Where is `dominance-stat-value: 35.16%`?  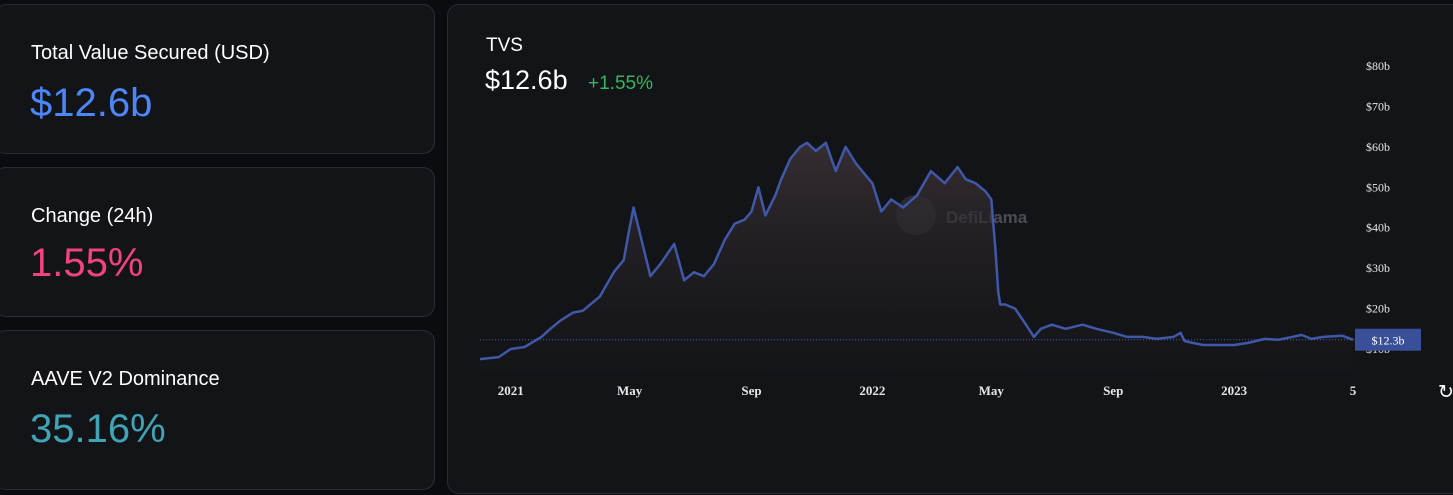 dominance-stat-value: 35.16% is located at coordinates (98, 429).